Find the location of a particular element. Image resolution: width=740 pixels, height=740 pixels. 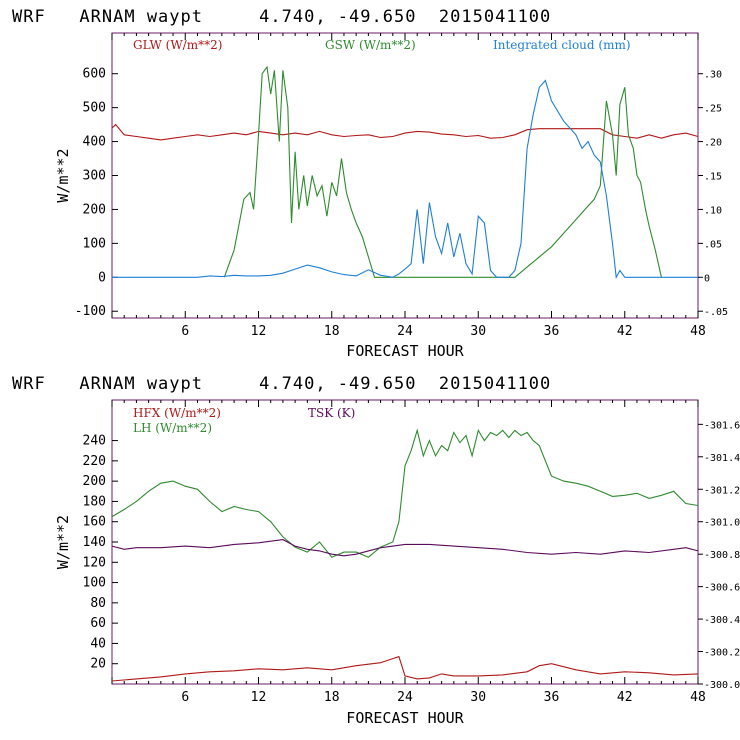

y-tick-label: 300 is located at coordinates (94, 176).